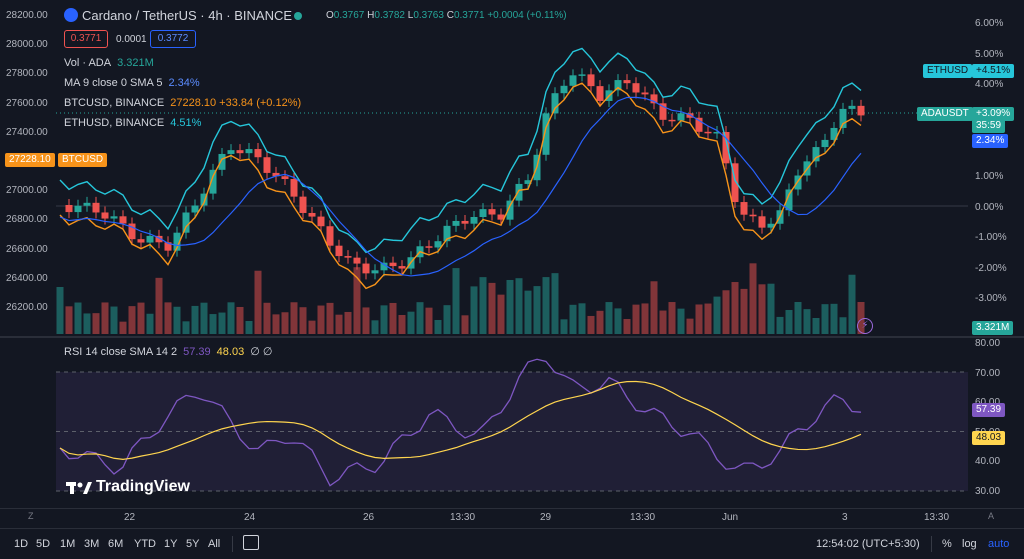 Image resolution: width=1024 pixels, height=559 pixels. Describe the element at coordinates (79, 488) in the screenshot. I see `tradingview-logo-icon` at that location.